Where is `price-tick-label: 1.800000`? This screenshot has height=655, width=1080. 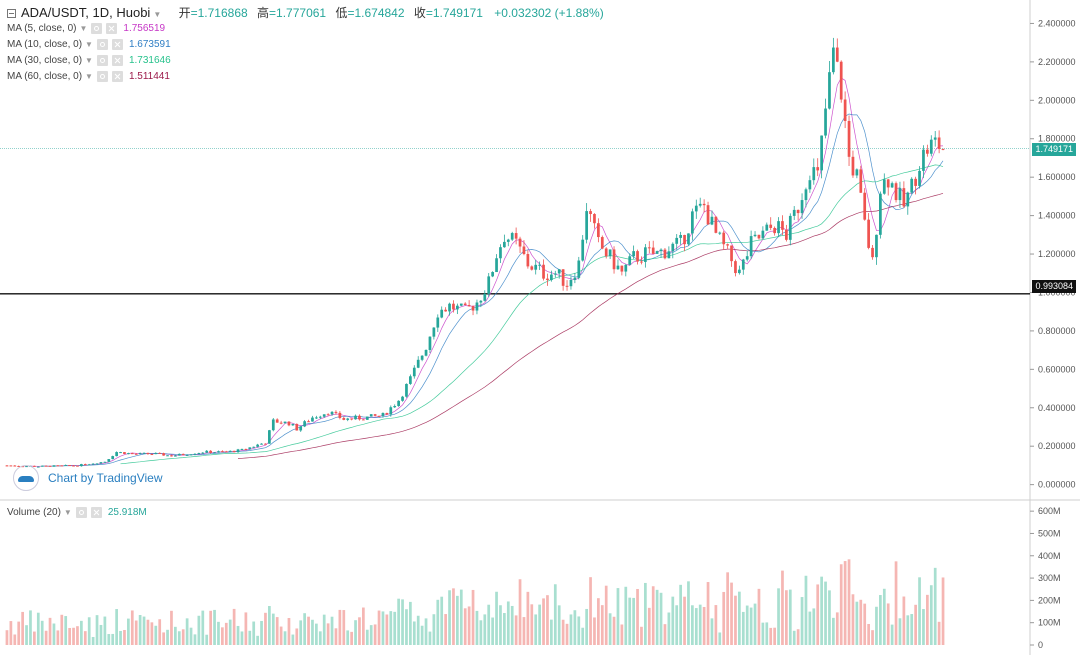
price-tick-label: 1.800000 is located at coordinates (1057, 139).